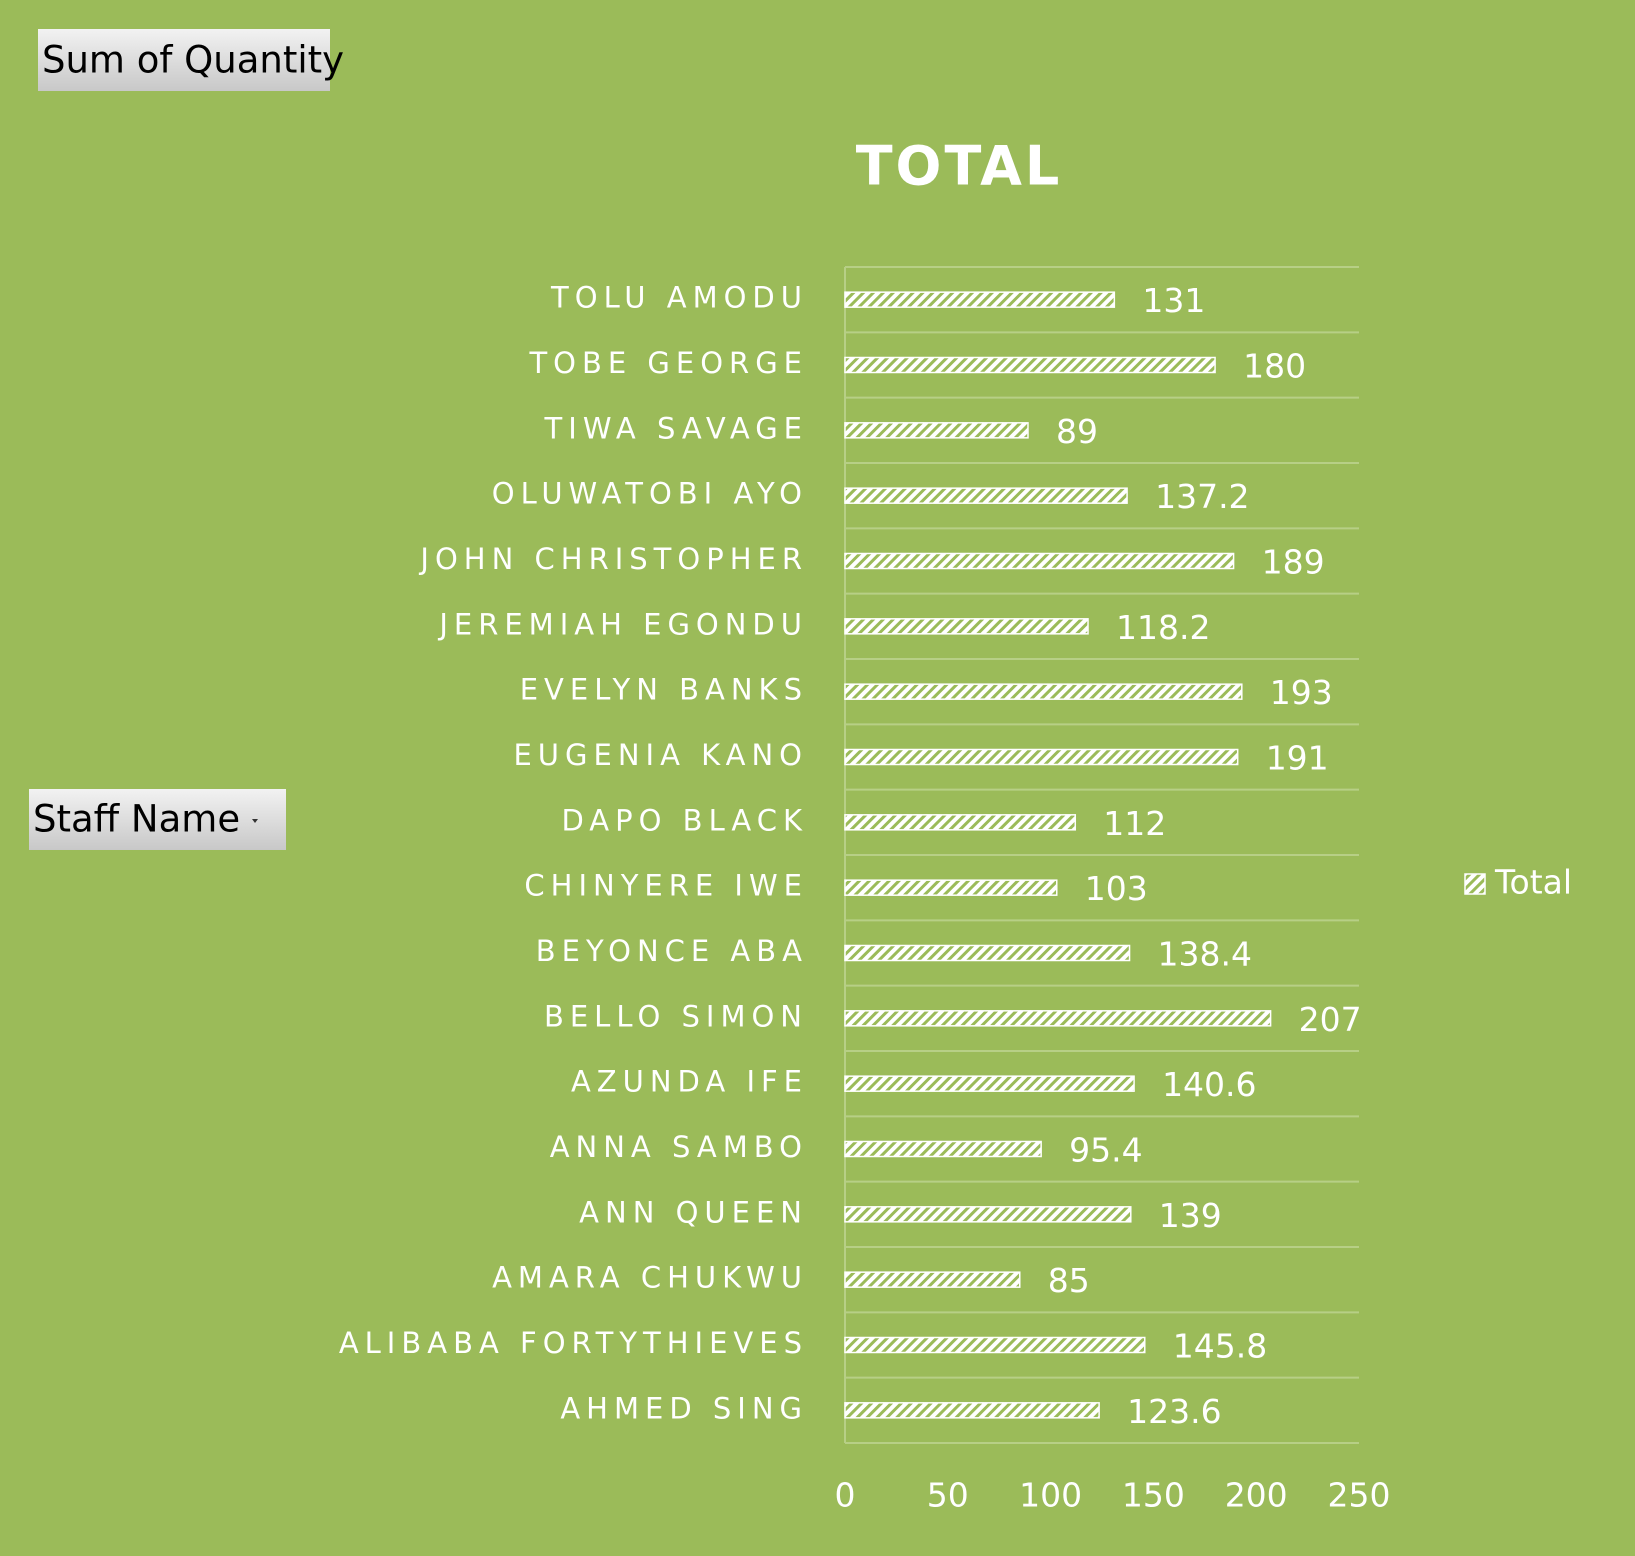  What do you see at coordinates (1174, 1411) in the screenshot?
I see `value-label: 123.6` at bounding box center [1174, 1411].